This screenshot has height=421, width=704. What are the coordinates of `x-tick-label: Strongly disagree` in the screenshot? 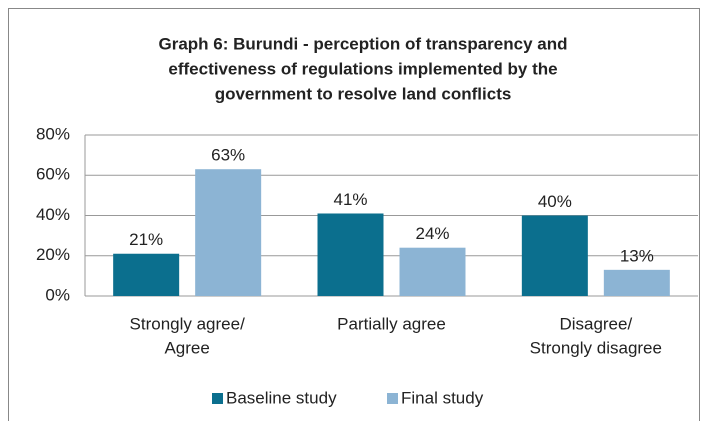 It's located at (596, 347).